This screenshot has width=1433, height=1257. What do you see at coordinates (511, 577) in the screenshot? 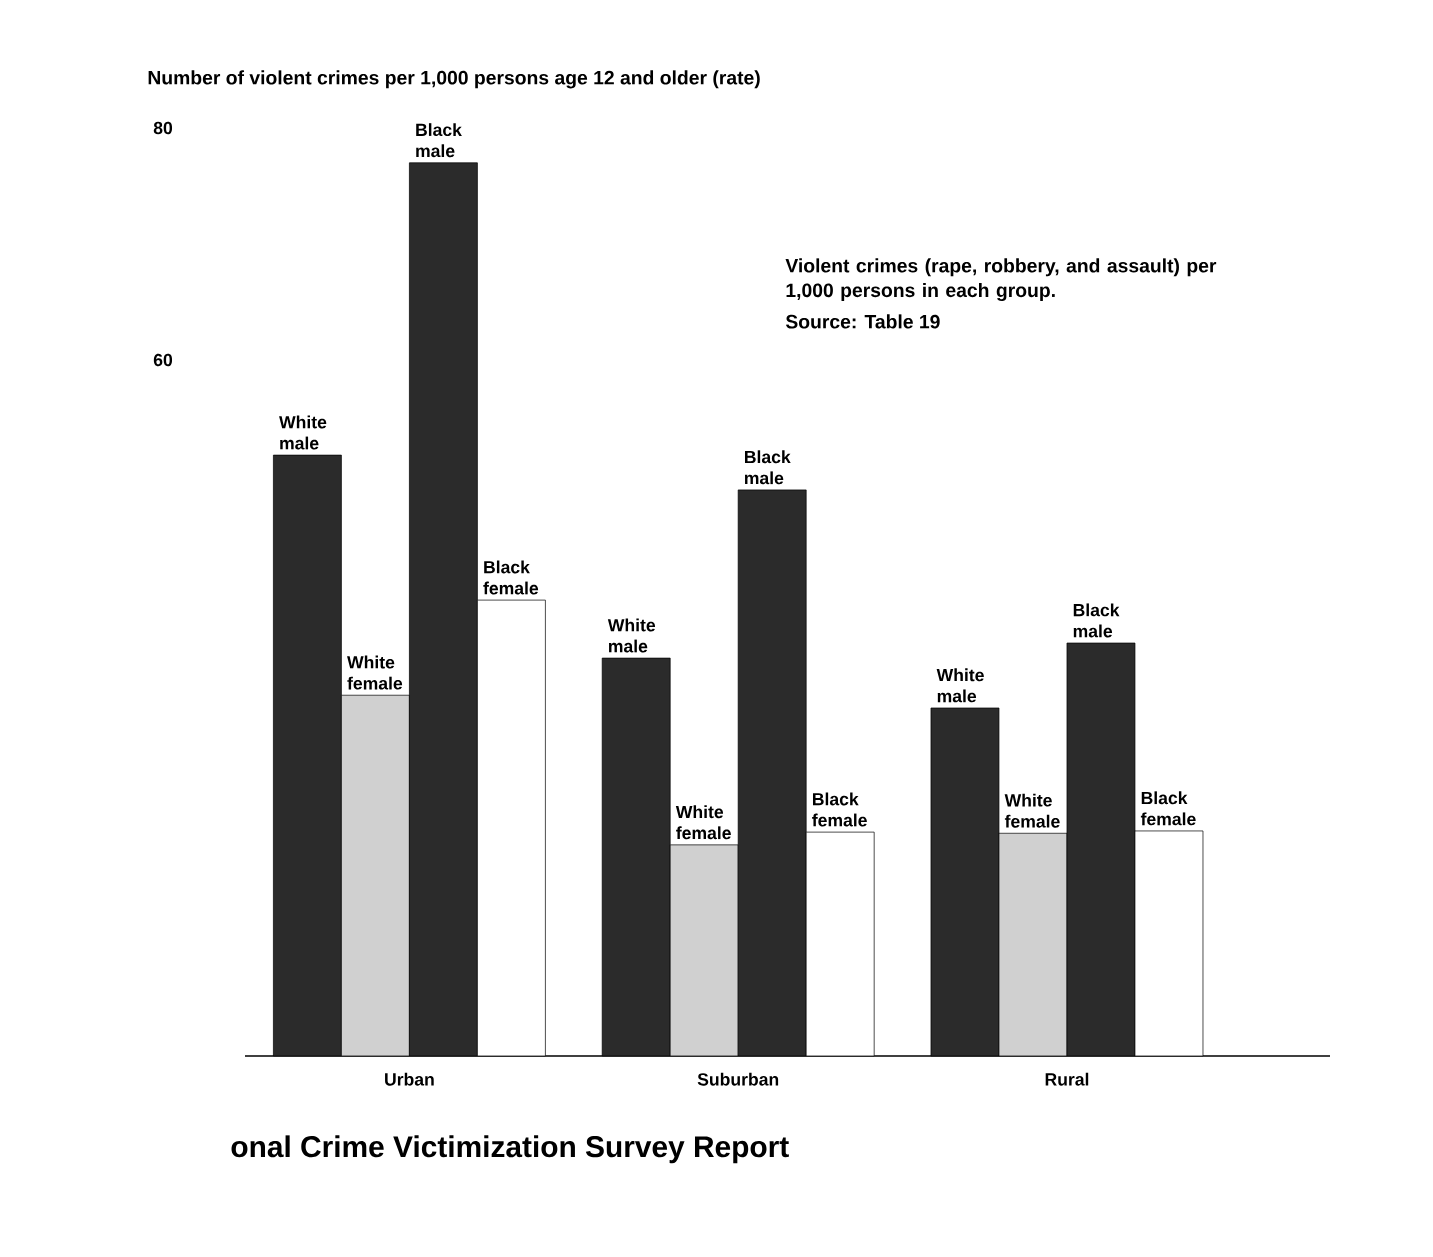
I see `series-label: Black female` at bounding box center [511, 577].